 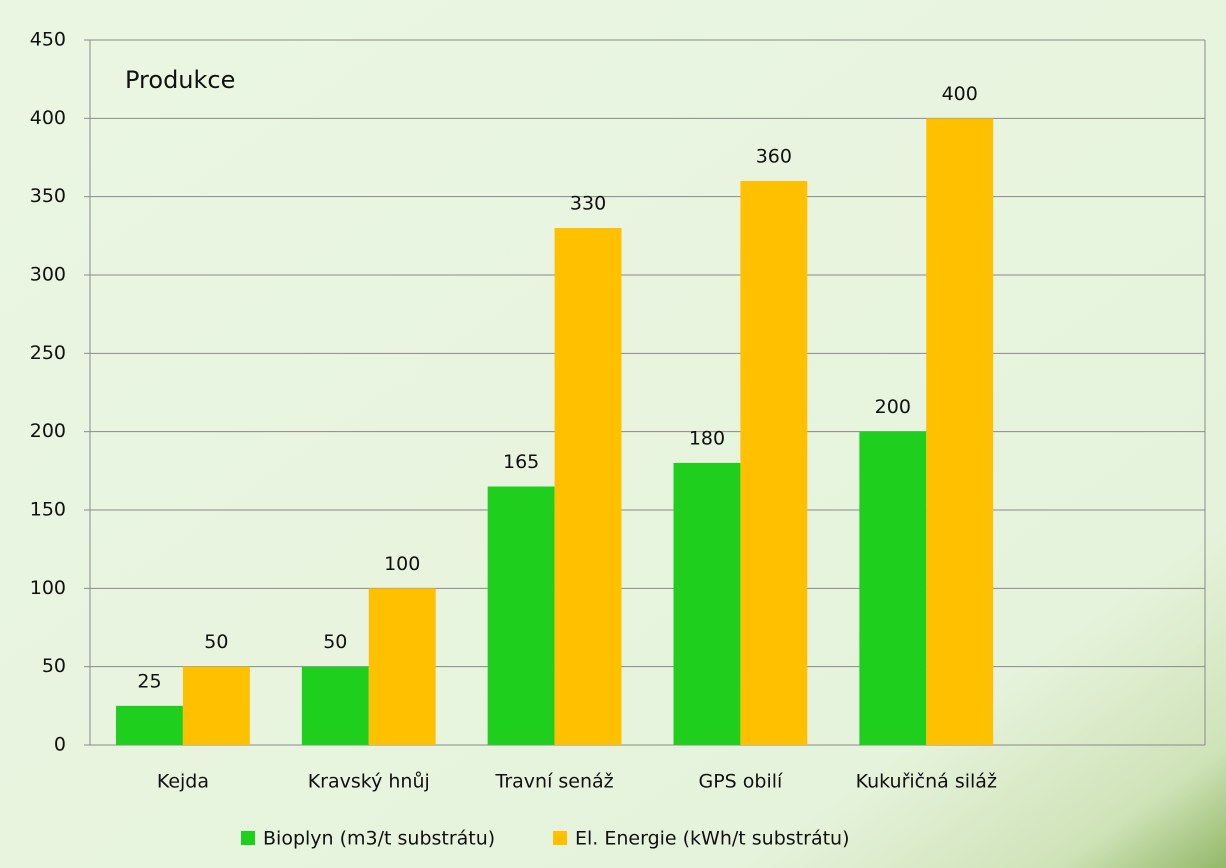 What do you see at coordinates (521, 462) in the screenshot?
I see `value-label: 165` at bounding box center [521, 462].